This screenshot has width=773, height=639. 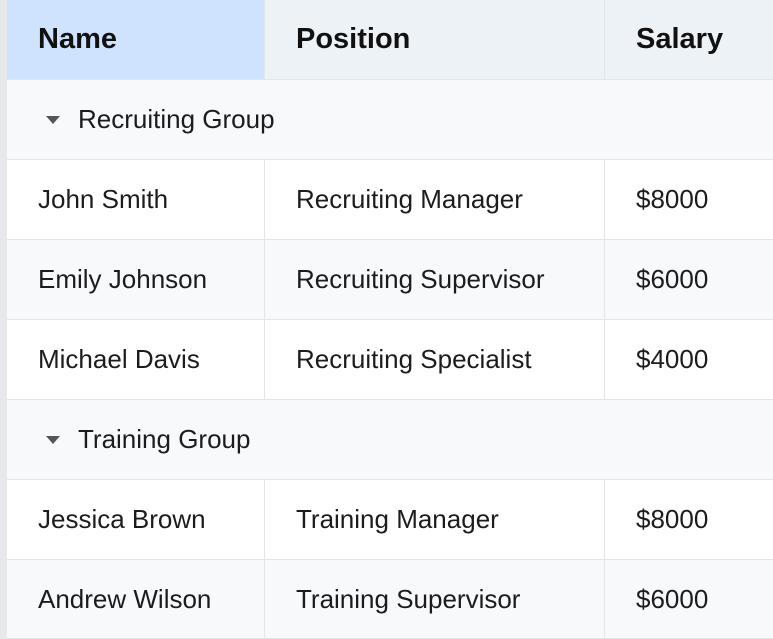 What do you see at coordinates (435, 599) in the screenshot?
I see `position-cell: Training Supervisor` at bounding box center [435, 599].